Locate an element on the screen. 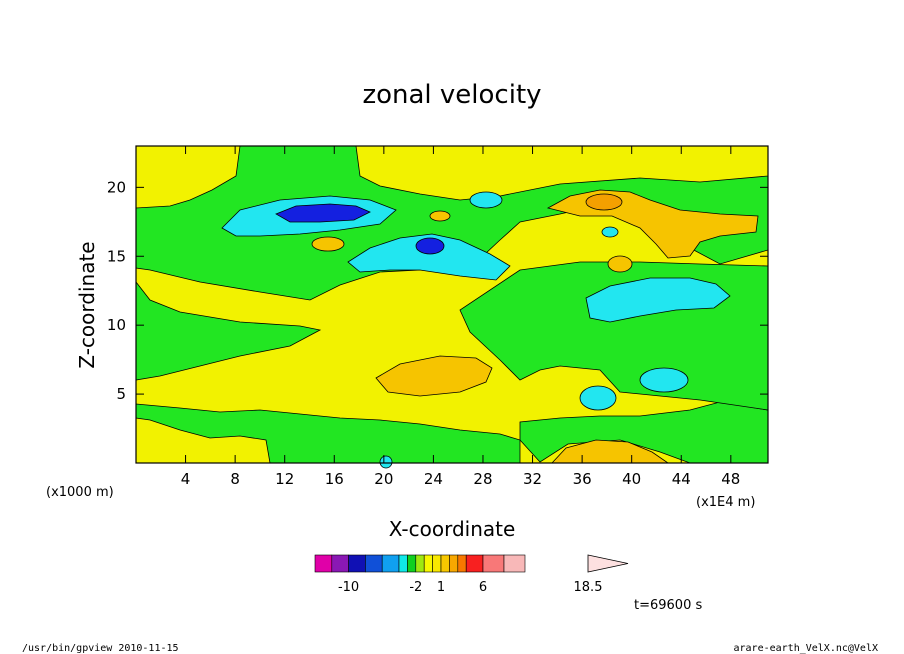  contour-green-bottom is located at coordinates (328, 433).